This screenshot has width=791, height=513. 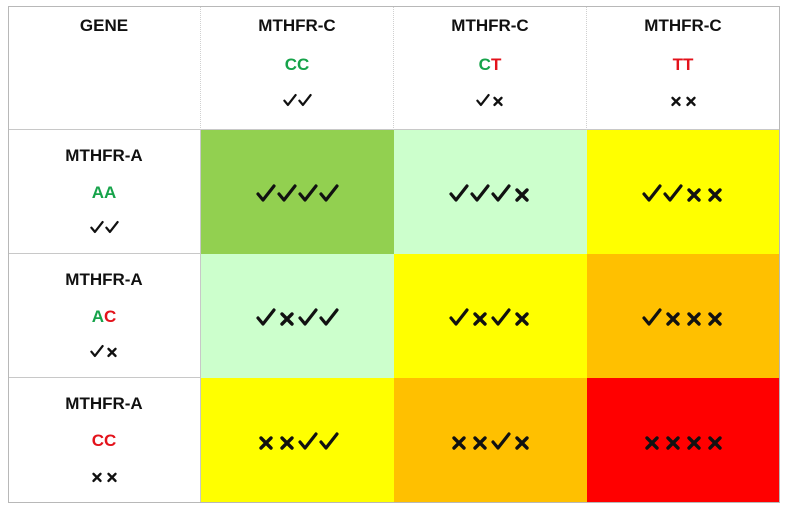 I want to click on genotype-label: TT, so click(x=683, y=65).